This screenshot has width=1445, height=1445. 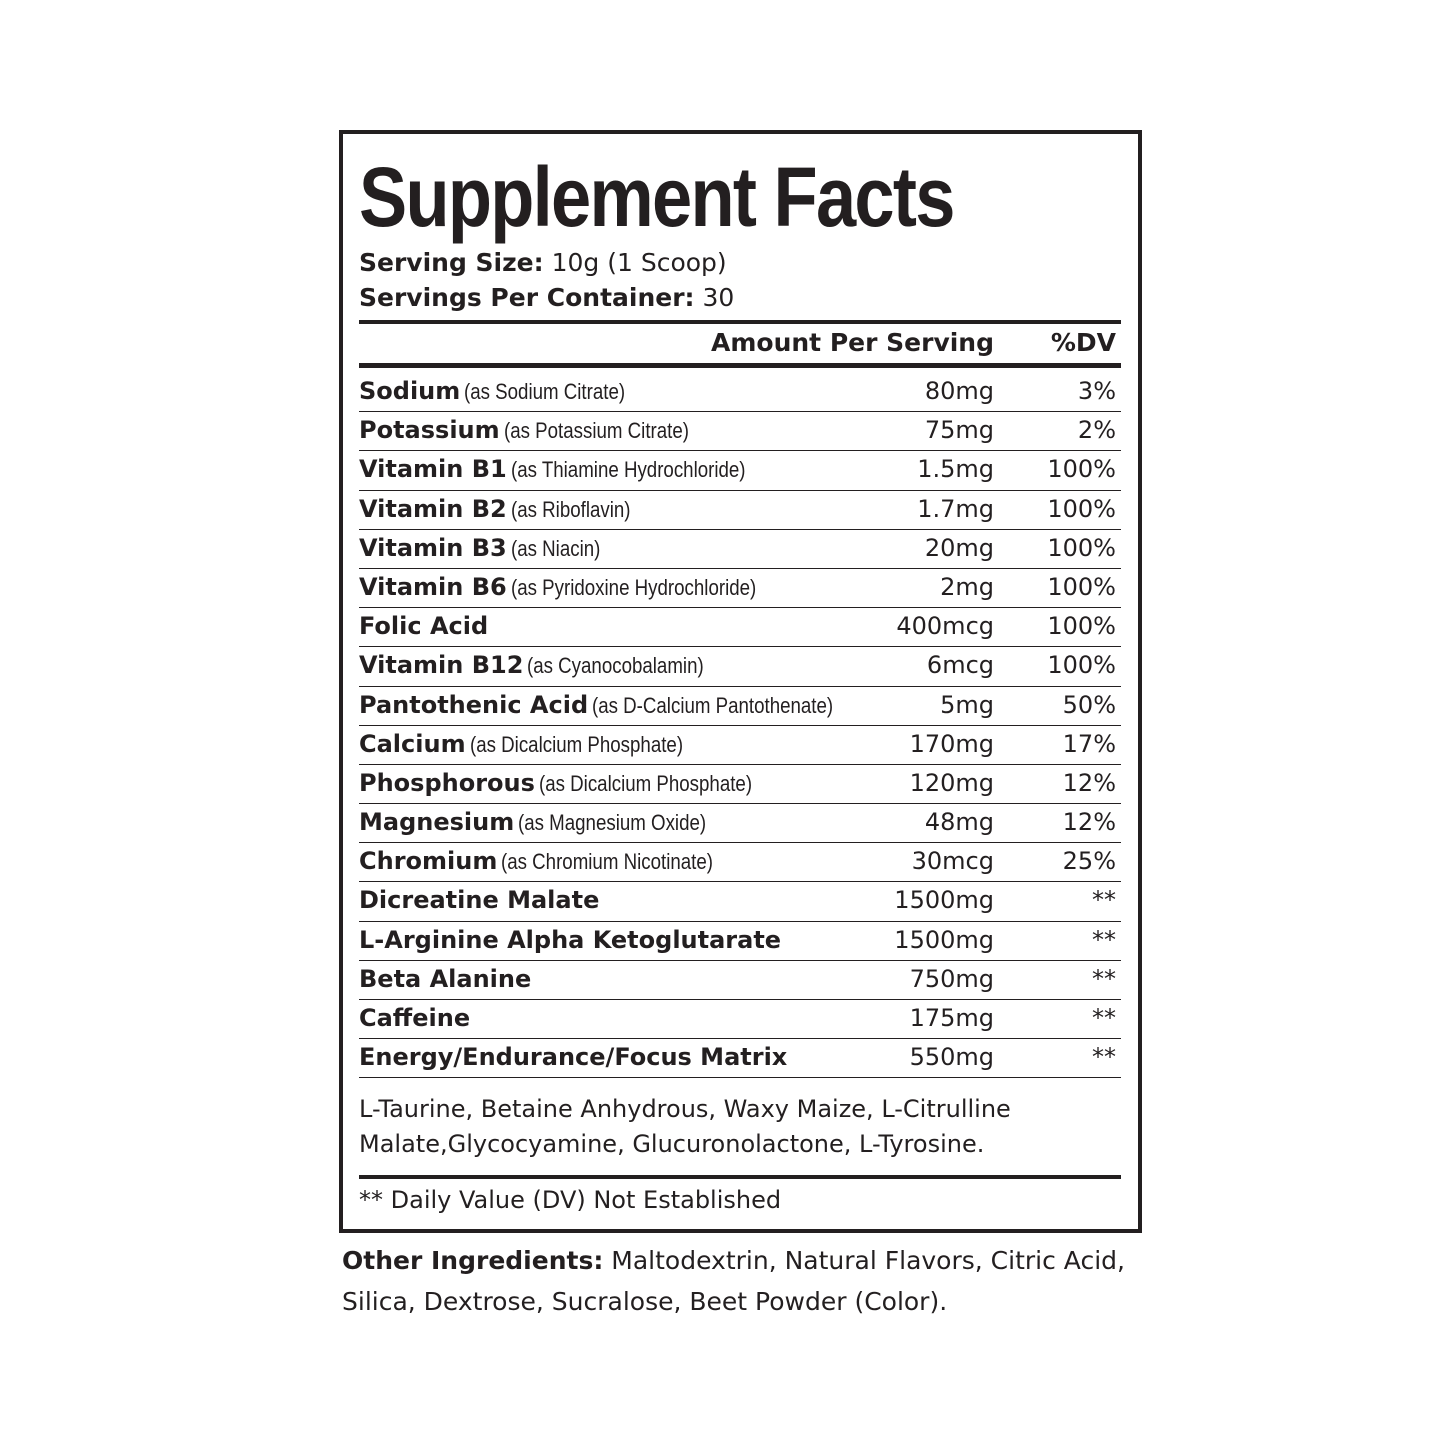 I want to click on nutrient-name: Magnesium, so click(x=437, y=822).